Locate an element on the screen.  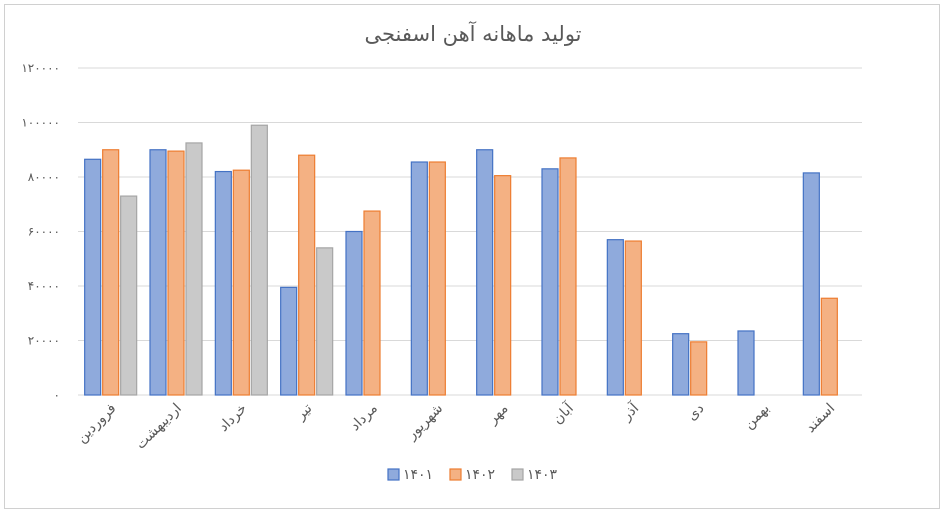
legend-label: ۱۴۰۲ is located at coordinates (480, 475).